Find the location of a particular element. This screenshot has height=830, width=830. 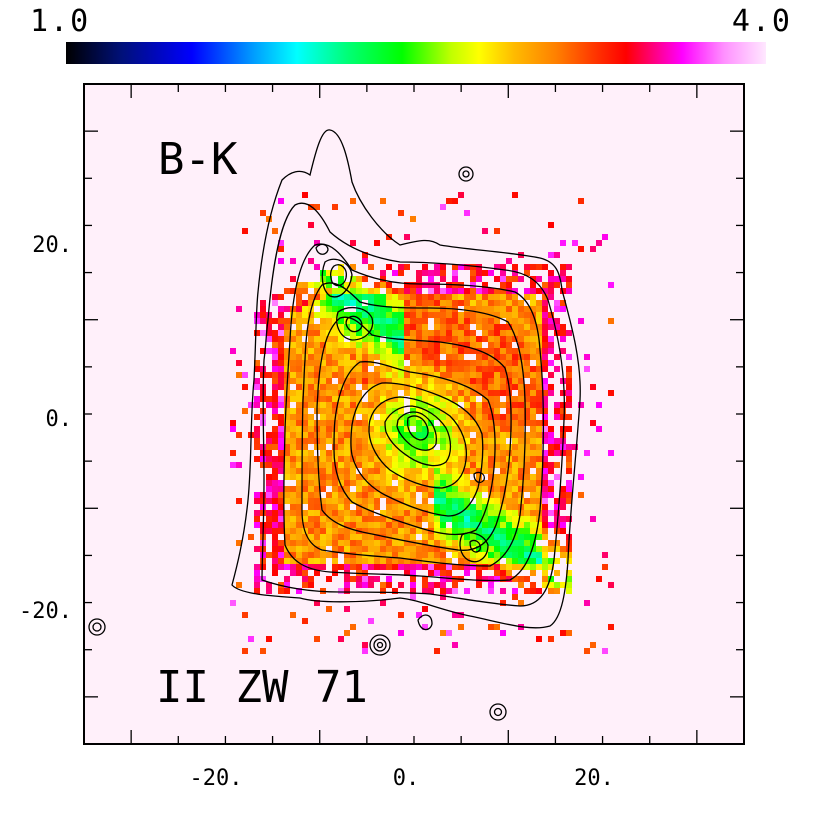

contour-knot-b2 is located at coordinates (354, 324).